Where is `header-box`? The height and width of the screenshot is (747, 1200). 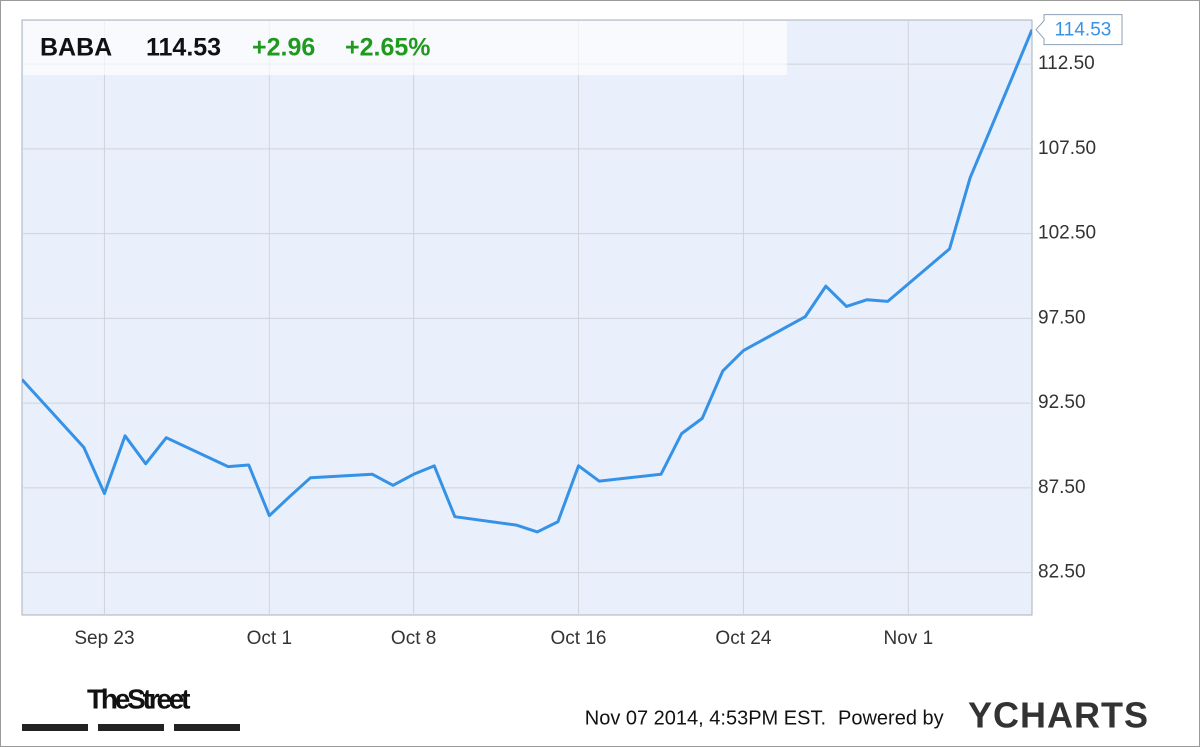
header-box is located at coordinates (405, 48).